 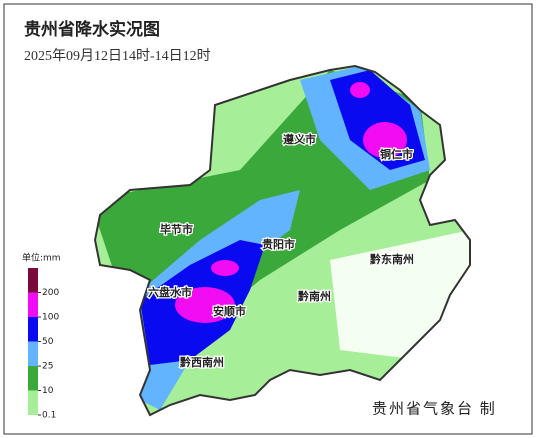 What do you see at coordinates (434, 408) in the screenshot?
I see `footer: 贵州省气象台 制` at bounding box center [434, 408].